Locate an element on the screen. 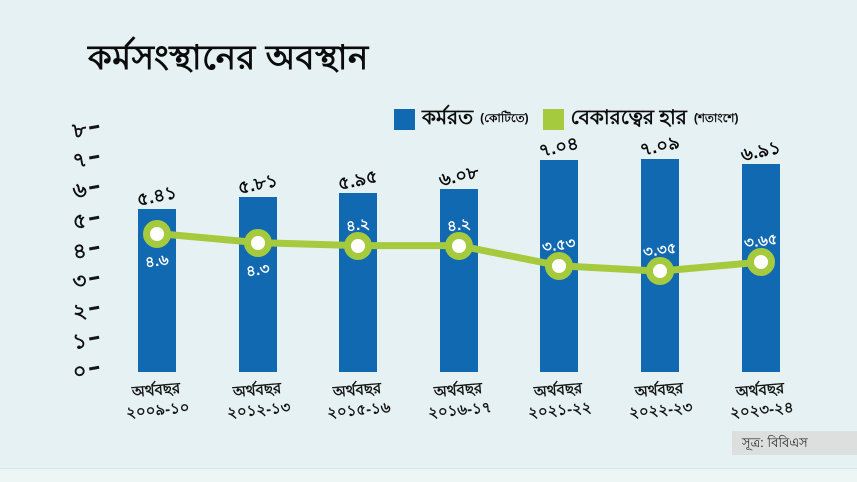 The image size is (857, 482). bottom-strip is located at coordinates (428, 475).